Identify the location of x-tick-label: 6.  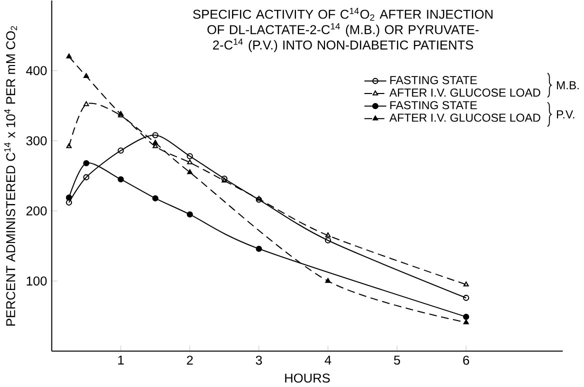
(466, 360).